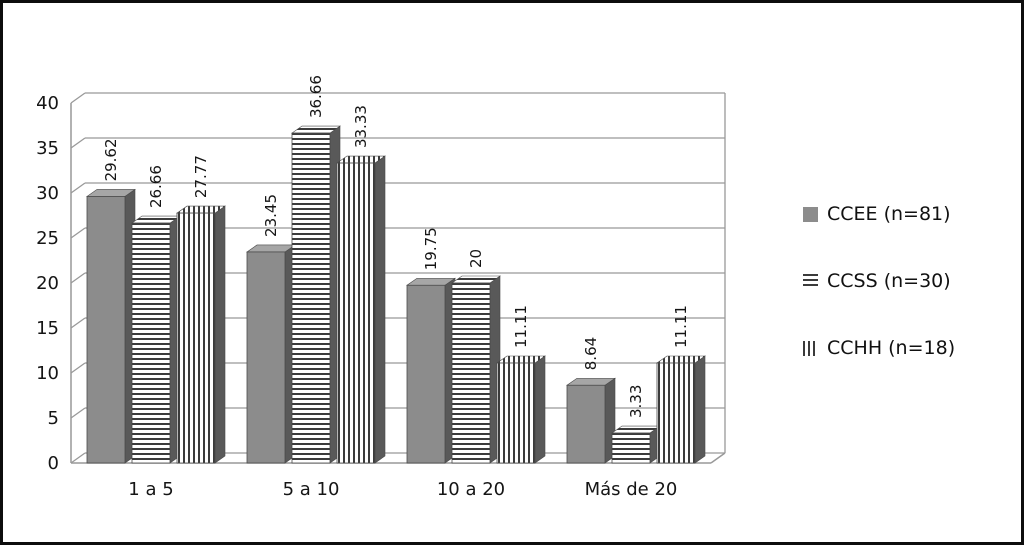  Describe the element at coordinates (810, 214) in the screenshot. I see `legend-swatch-ccee-icon` at that location.